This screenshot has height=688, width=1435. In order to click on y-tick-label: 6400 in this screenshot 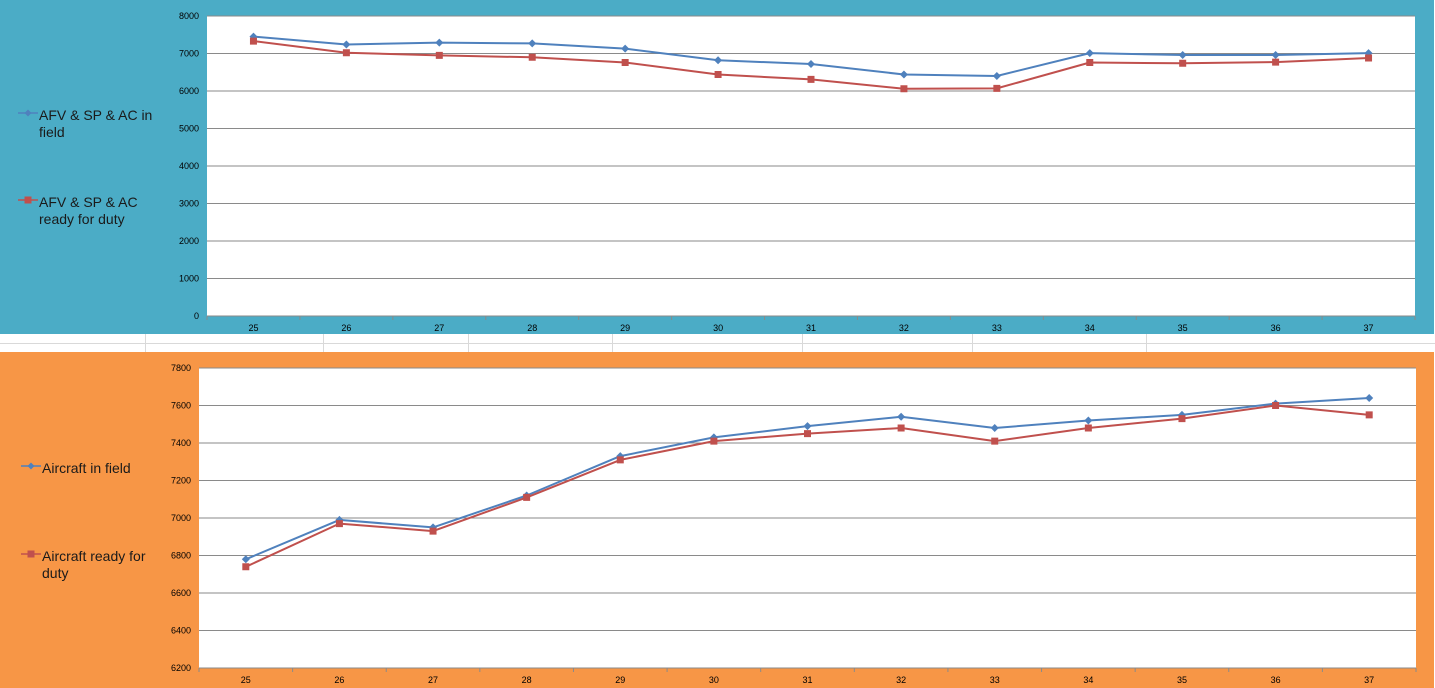, I will do `click(181, 631)`.